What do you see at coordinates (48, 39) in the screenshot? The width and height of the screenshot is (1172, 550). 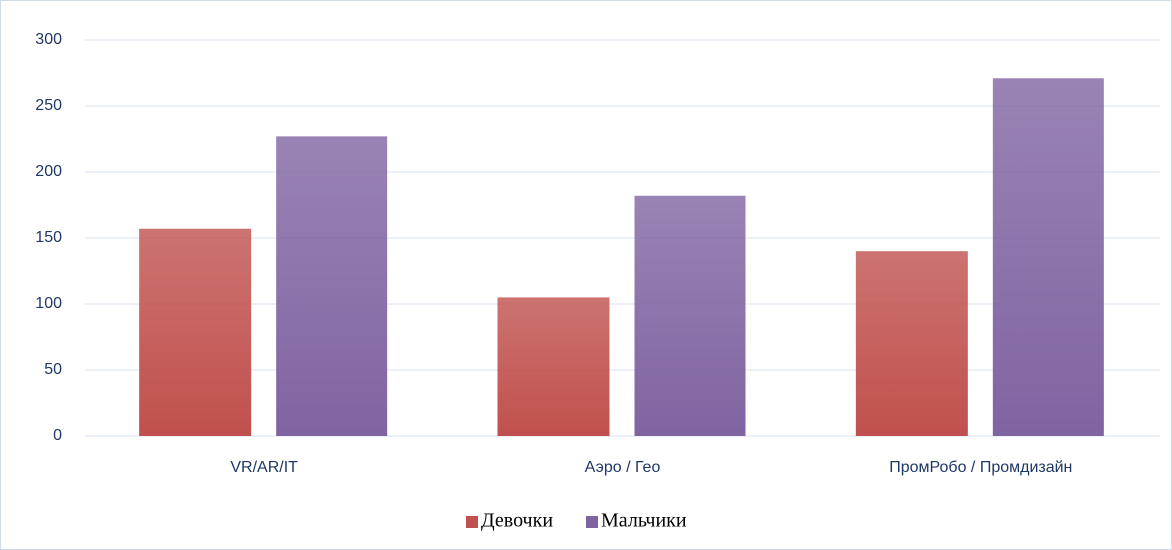 I see `y-tick-label: 300` at bounding box center [48, 39].